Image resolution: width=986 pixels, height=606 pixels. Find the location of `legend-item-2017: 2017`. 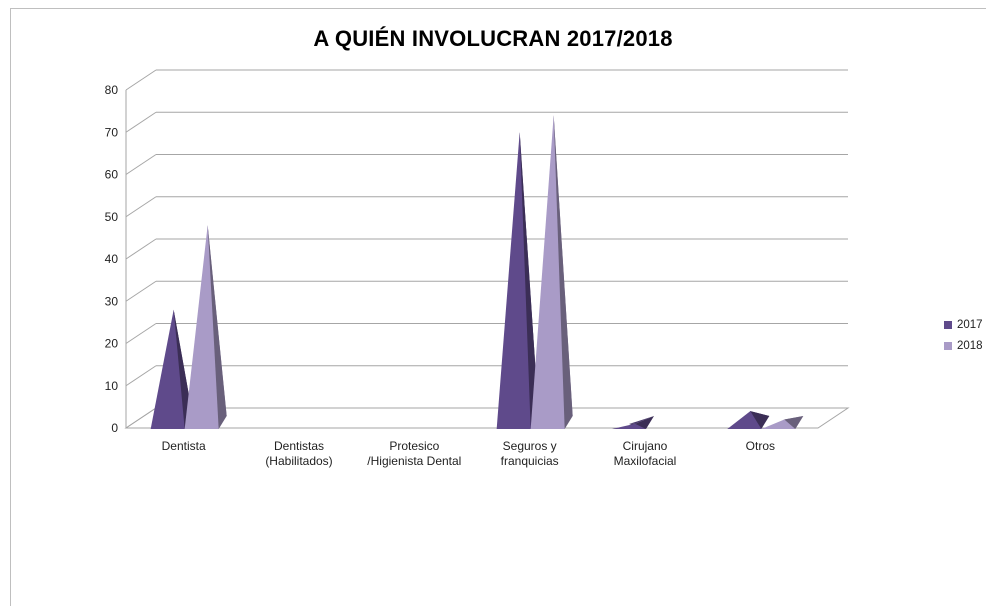

legend-item-2017: 2017 is located at coordinates (963, 324).